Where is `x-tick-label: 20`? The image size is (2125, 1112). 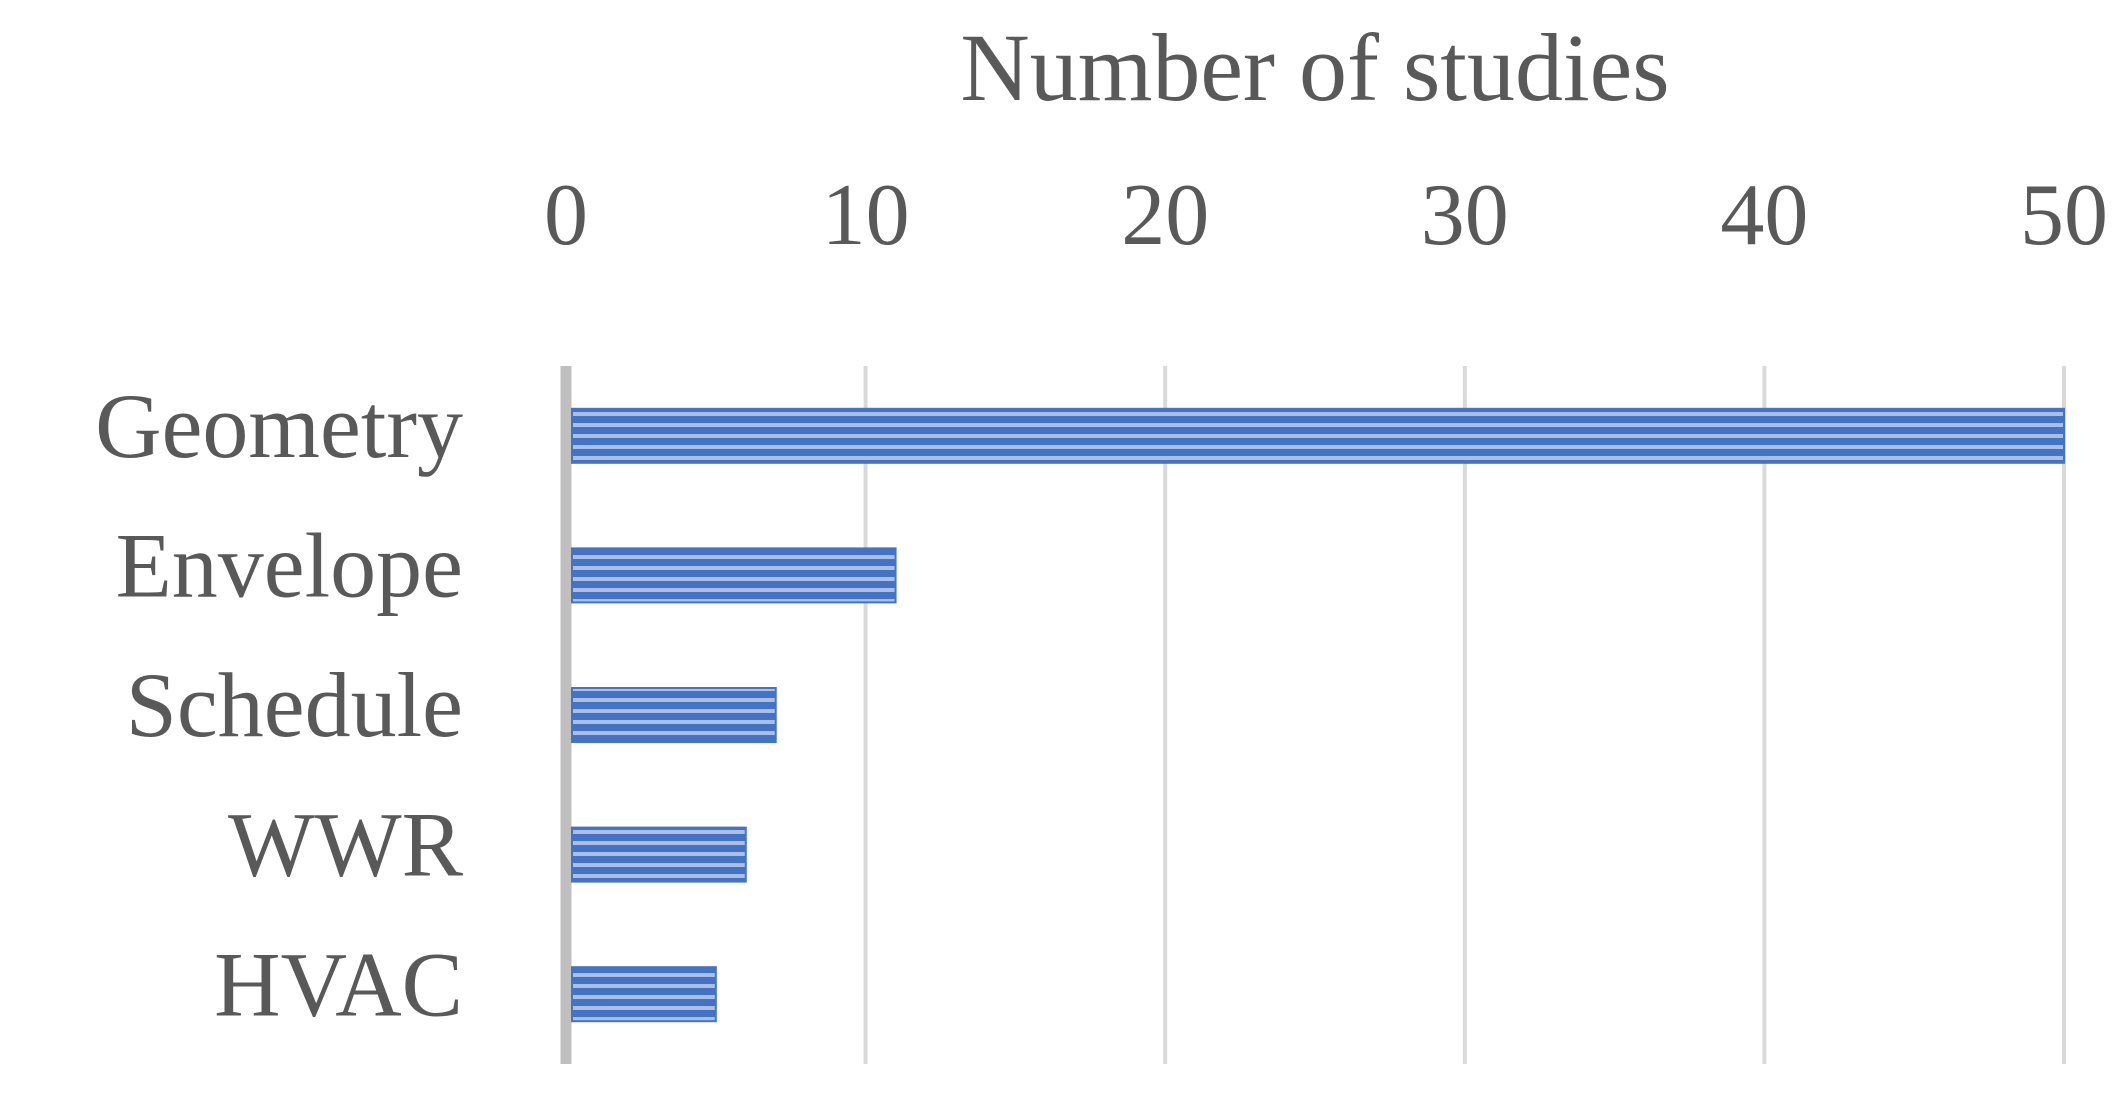
x-tick-label: 20 is located at coordinates (1165, 215).